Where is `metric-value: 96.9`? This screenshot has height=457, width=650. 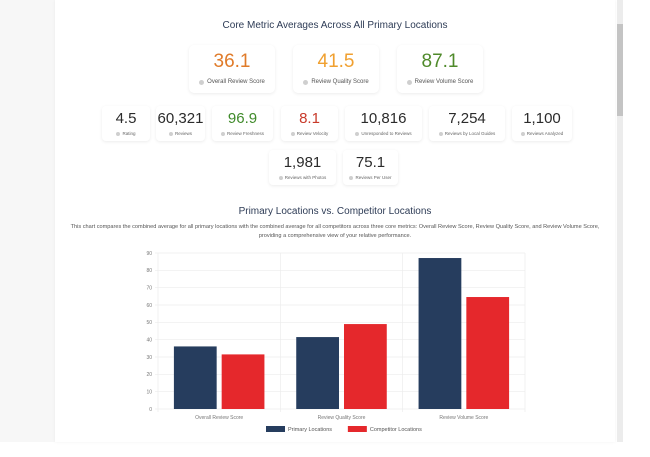 metric-value: 96.9 is located at coordinates (242, 118).